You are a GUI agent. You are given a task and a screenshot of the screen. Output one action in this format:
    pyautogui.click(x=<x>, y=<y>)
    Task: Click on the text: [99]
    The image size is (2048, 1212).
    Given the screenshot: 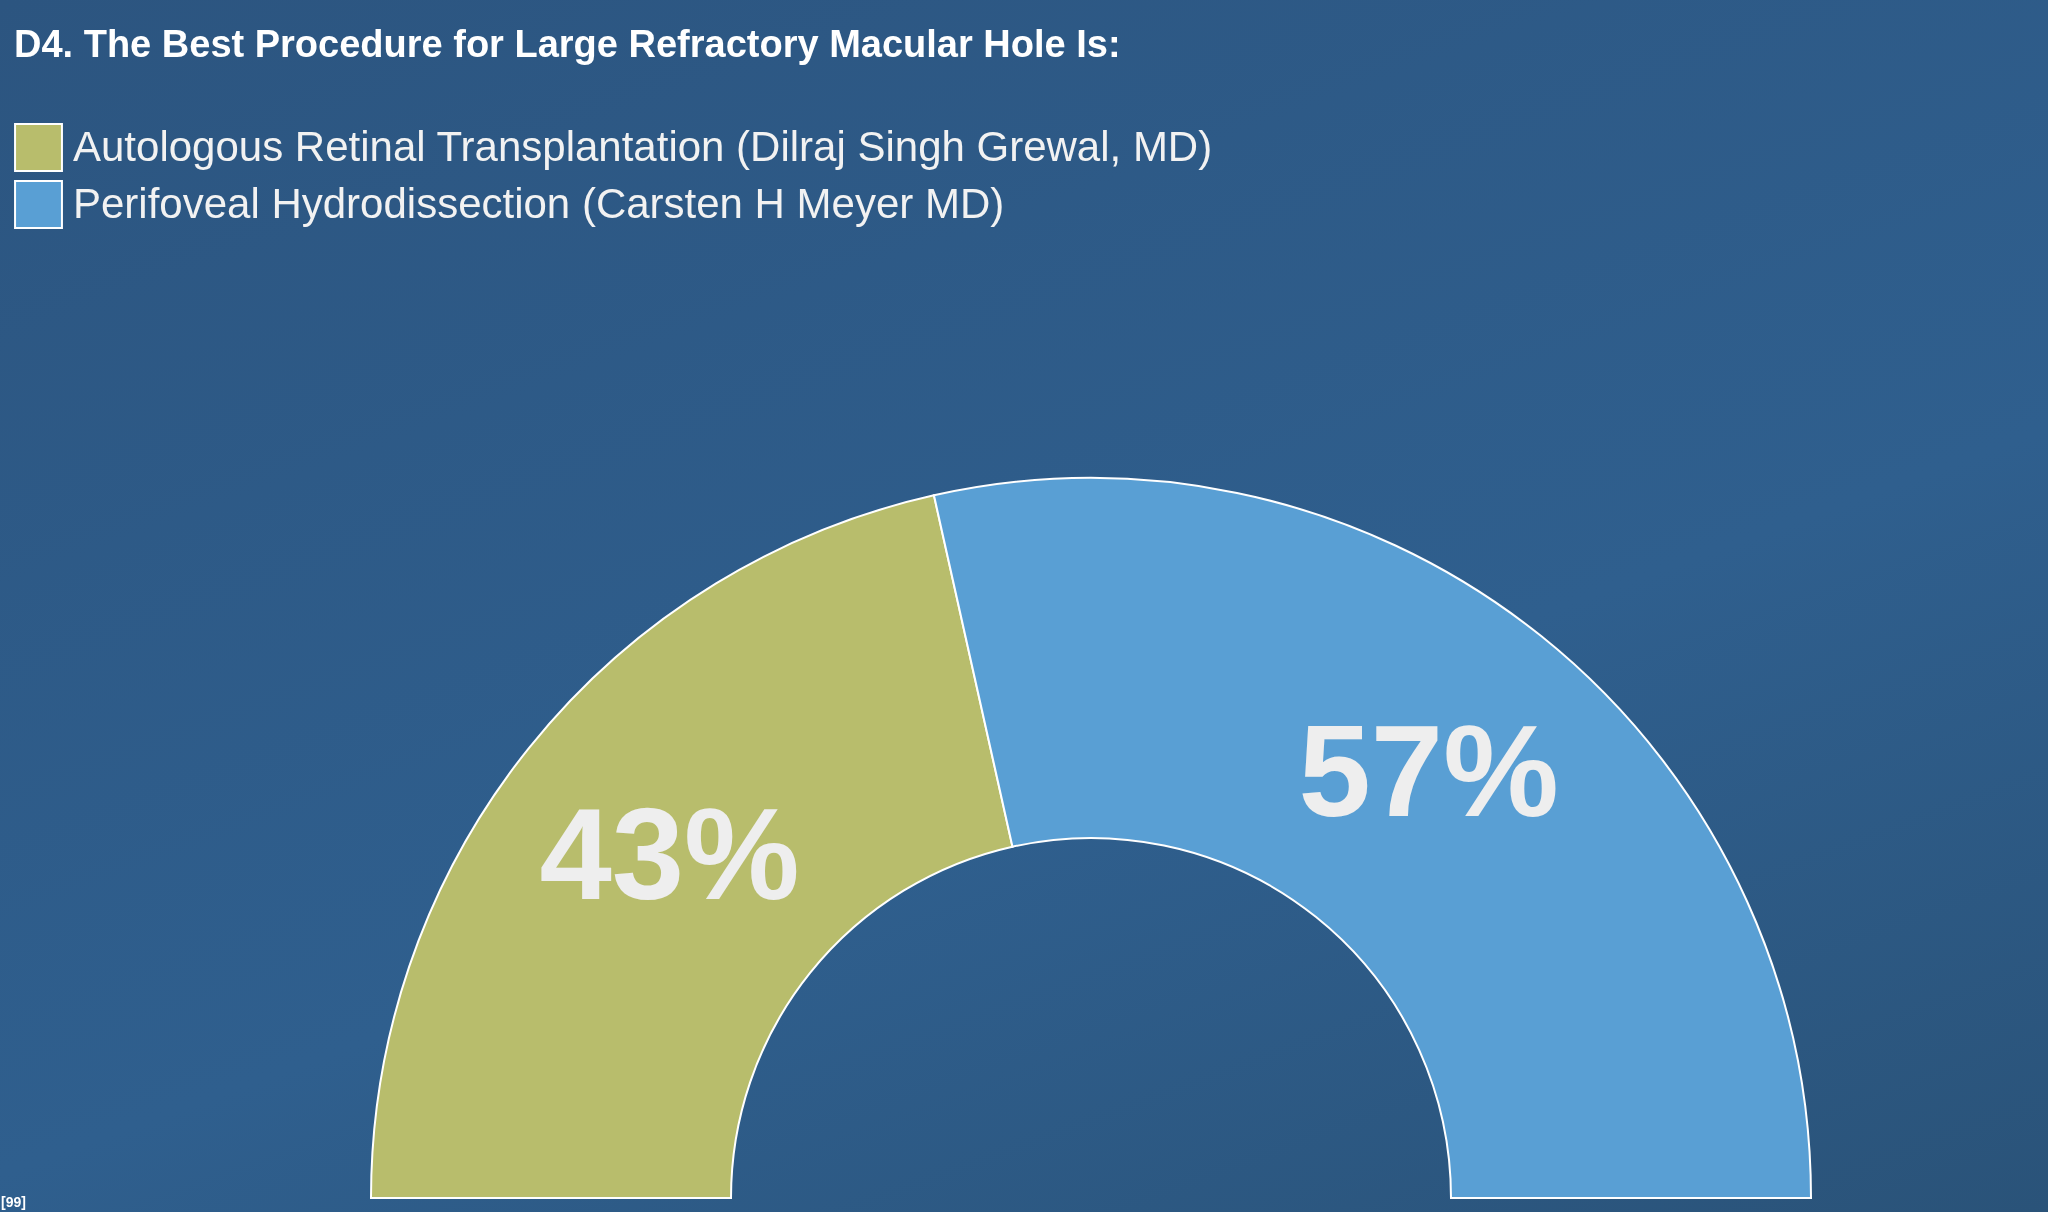 What is the action you would take?
    pyautogui.click(x=13, y=1202)
    